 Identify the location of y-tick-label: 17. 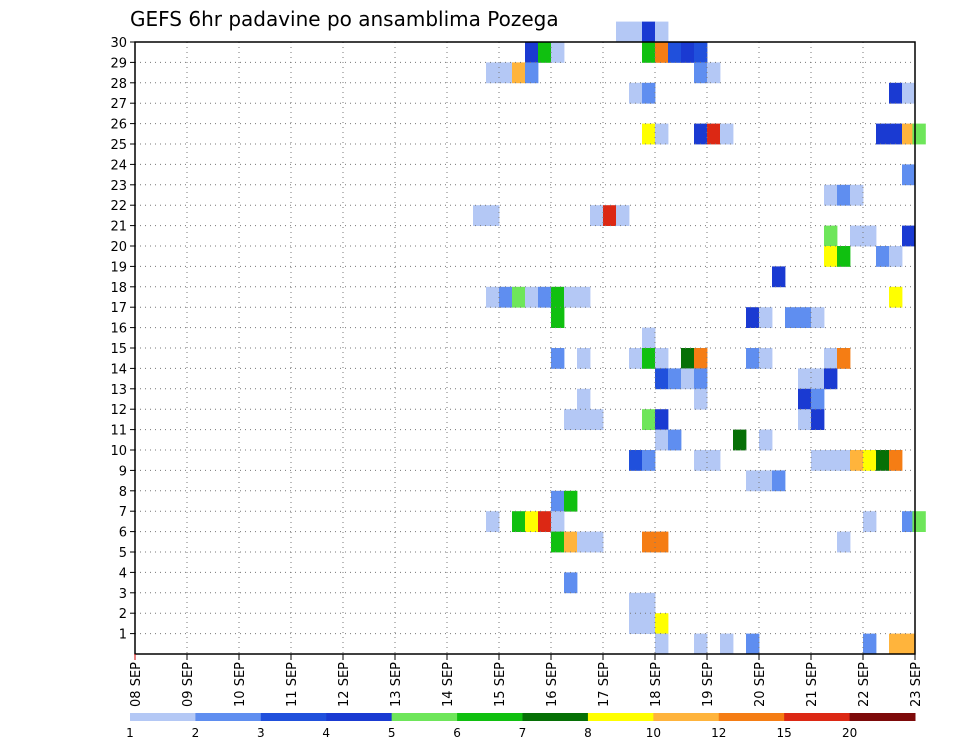
(118, 308).